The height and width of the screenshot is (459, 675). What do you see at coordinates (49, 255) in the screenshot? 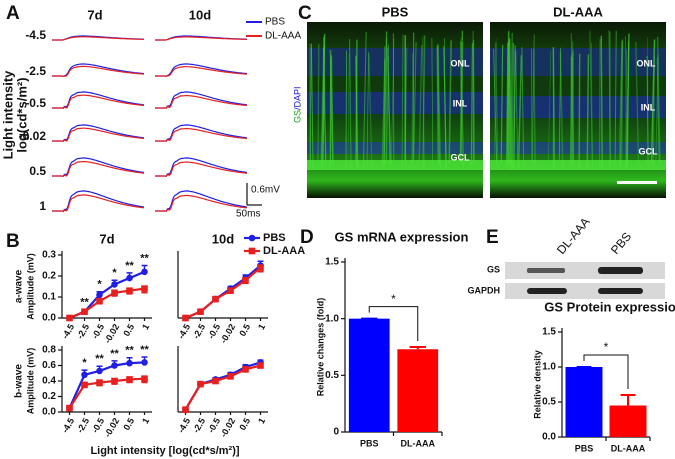
I see `y-tick-label: 0.3` at bounding box center [49, 255].